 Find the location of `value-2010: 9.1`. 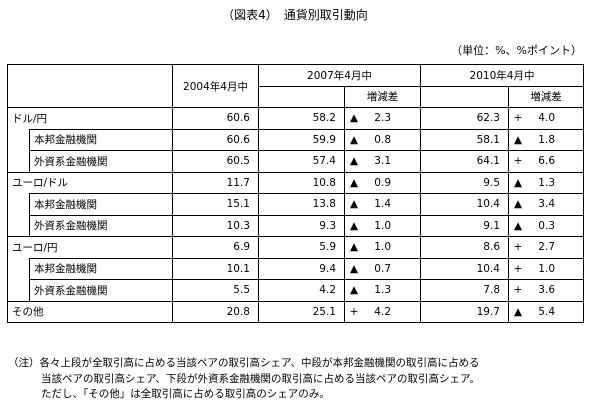

value-2010: 9.1 is located at coordinates (464, 225).